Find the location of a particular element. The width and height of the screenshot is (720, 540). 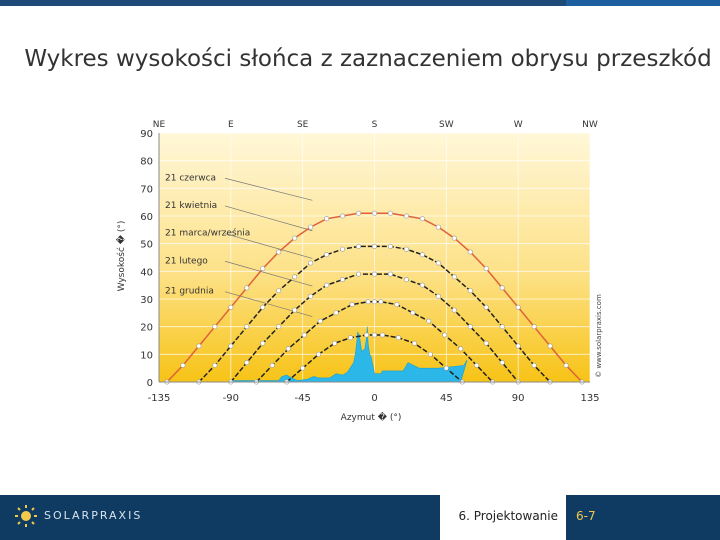

compass-label: NW is located at coordinates (590, 125).